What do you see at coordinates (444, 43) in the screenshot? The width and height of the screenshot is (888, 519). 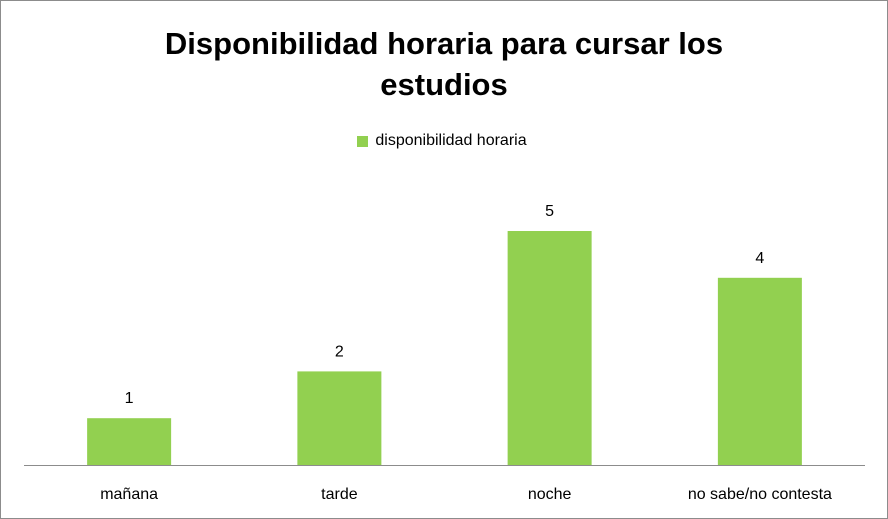 I see `chart-title-line-1: Disponibilidad horaria para cursar los` at bounding box center [444, 43].